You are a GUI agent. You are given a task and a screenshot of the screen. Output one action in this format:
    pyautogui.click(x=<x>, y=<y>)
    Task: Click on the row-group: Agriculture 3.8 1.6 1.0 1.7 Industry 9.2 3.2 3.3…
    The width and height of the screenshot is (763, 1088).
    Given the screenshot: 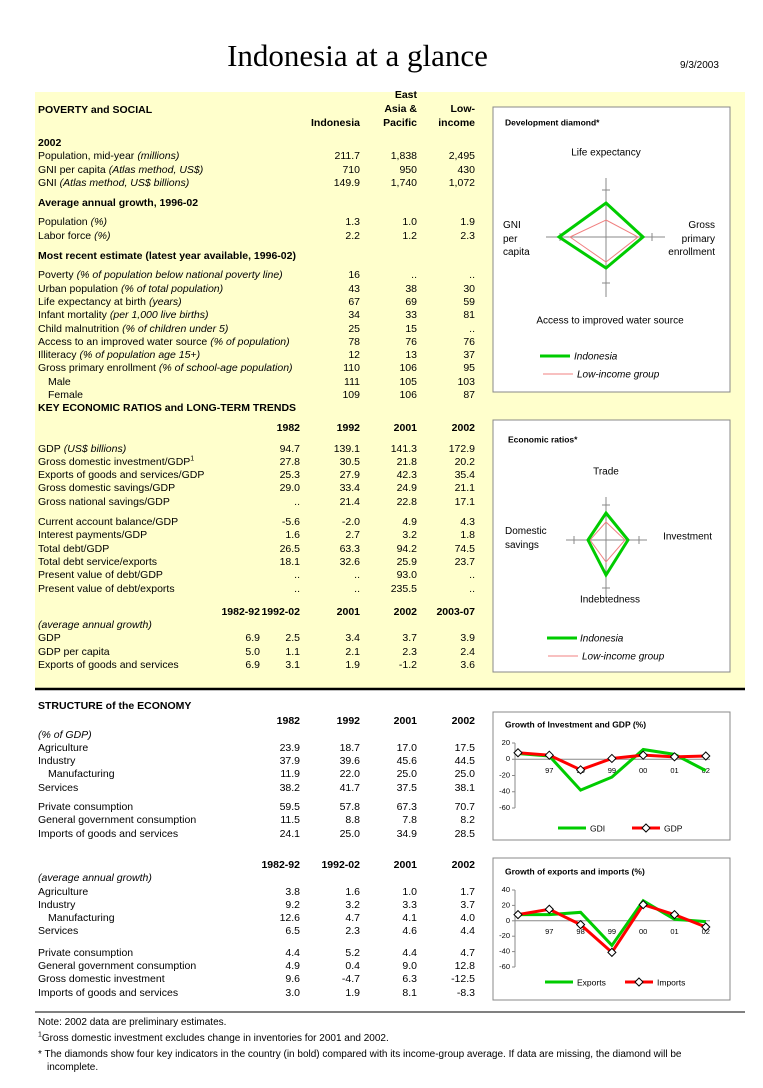 What is the action you would take?
    pyautogui.click(x=258, y=912)
    